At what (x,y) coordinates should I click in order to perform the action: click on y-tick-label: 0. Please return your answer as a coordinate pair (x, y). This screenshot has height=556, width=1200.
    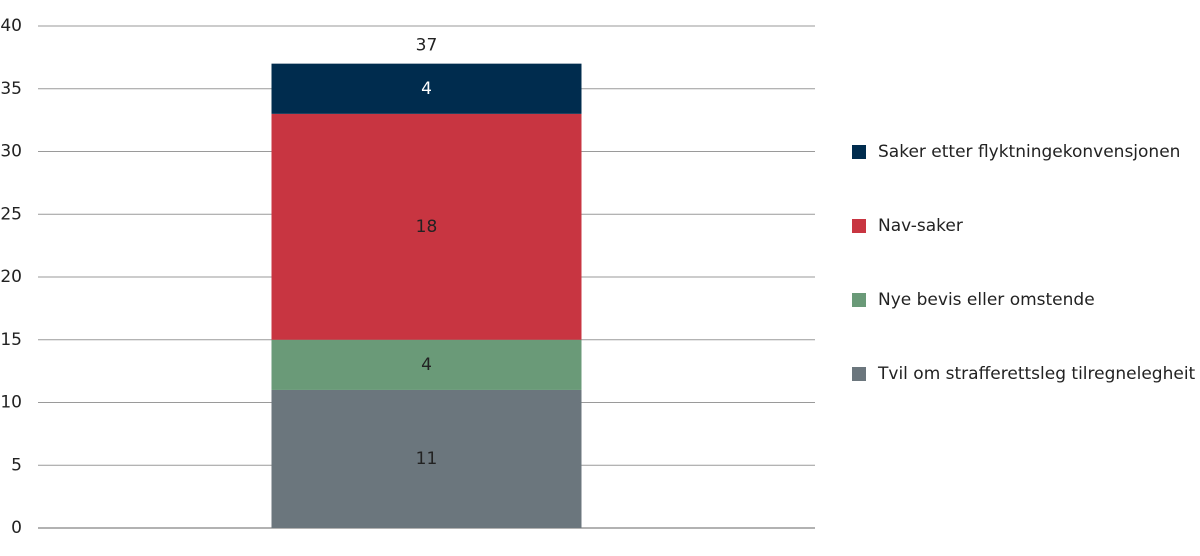
    Looking at the image, I should click on (16, 528).